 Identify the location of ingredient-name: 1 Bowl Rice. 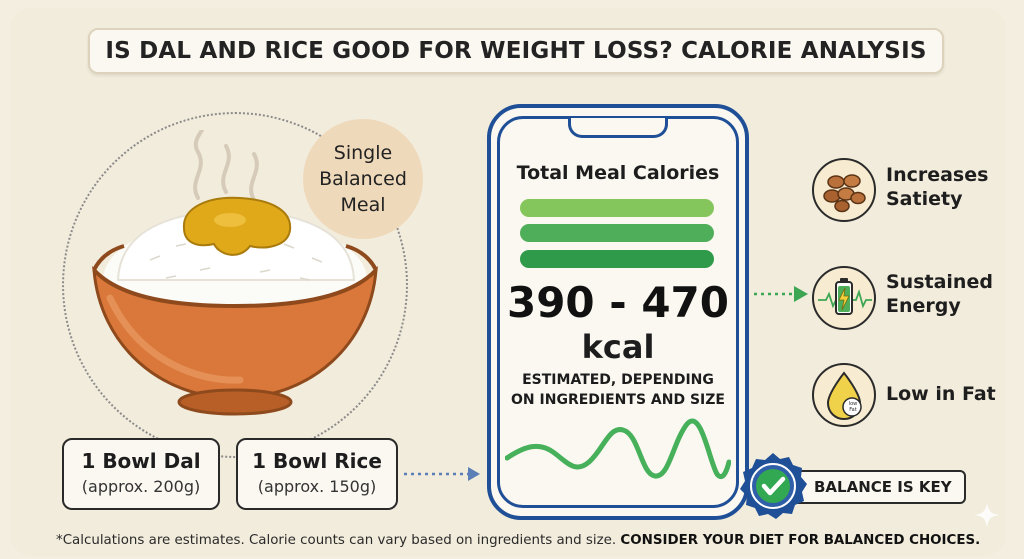
(317, 461).